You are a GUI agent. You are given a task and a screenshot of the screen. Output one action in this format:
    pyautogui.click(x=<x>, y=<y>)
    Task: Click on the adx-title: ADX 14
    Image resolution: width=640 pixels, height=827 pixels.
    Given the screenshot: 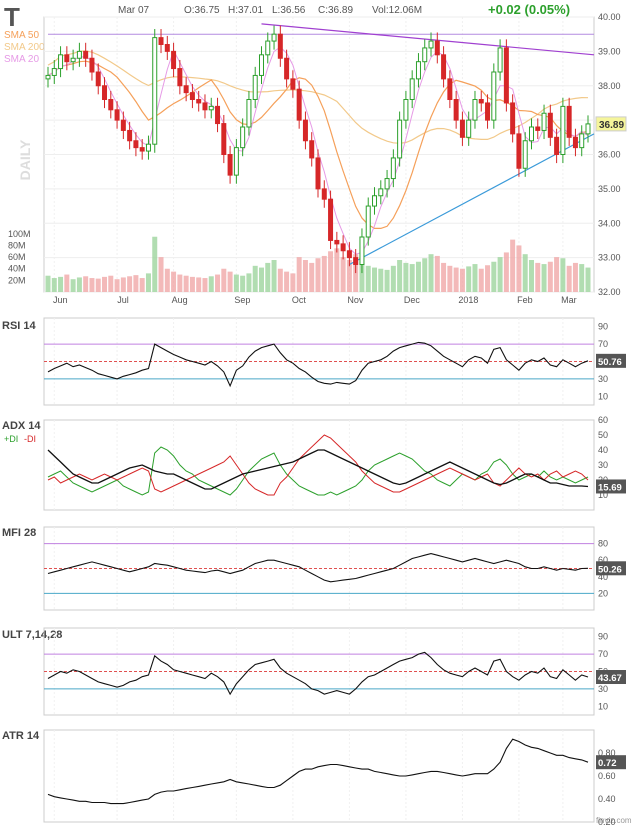 What is the action you would take?
    pyautogui.click(x=21, y=426)
    